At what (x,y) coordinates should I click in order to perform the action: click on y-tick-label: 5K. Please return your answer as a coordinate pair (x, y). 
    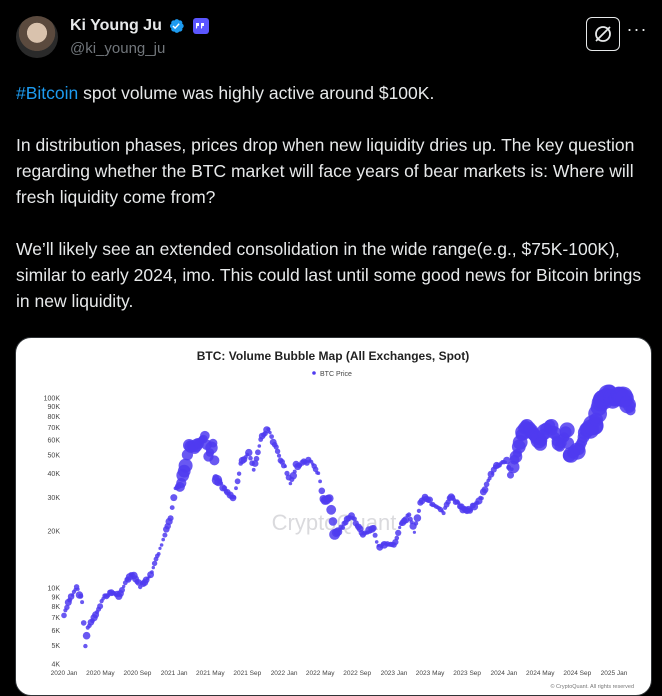
    Looking at the image, I should click on (55, 646).